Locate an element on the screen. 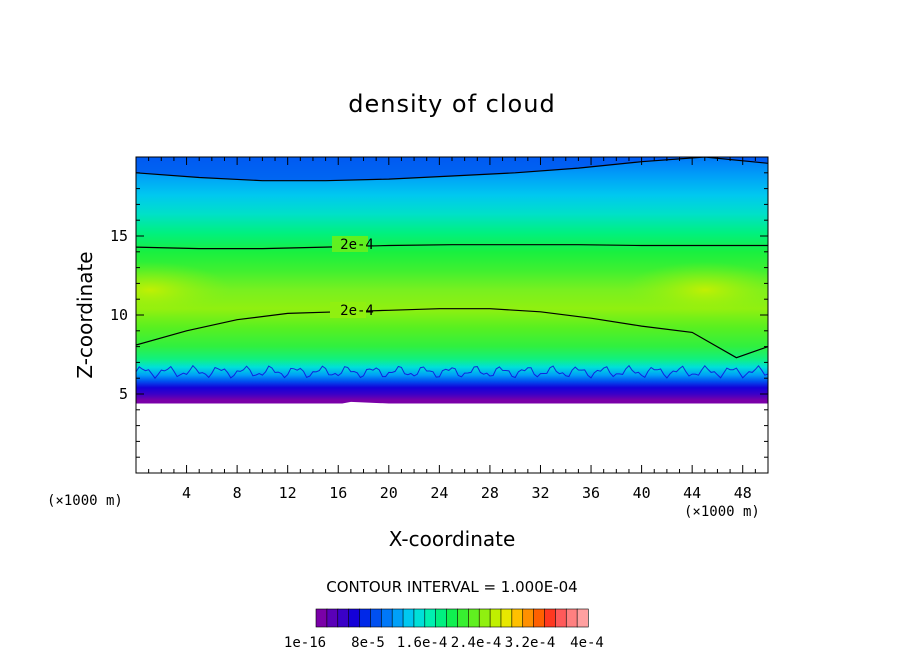  contour-label-lower: 2e-4 is located at coordinates (352, 310).